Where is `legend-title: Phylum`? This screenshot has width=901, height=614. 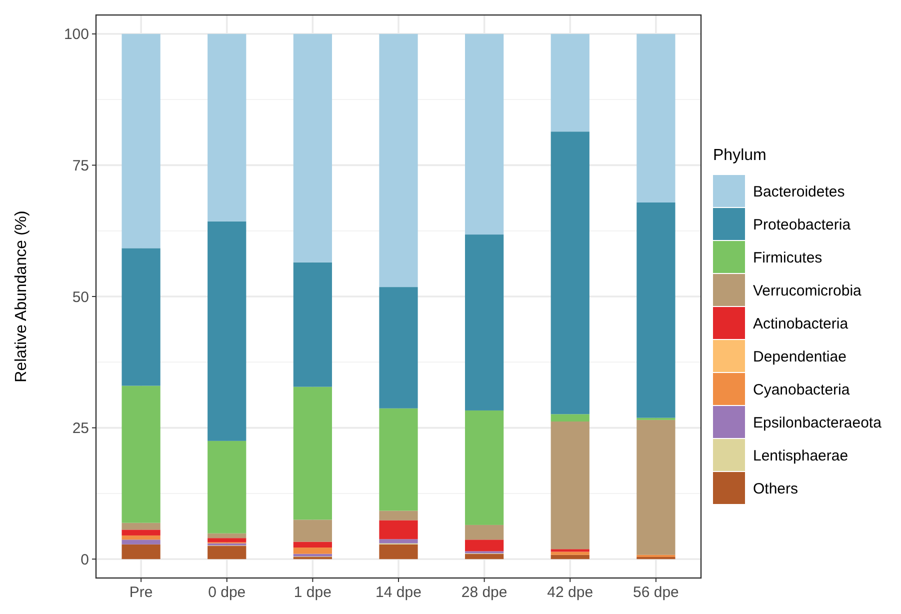 legend-title: Phylum is located at coordinates (739, 155).